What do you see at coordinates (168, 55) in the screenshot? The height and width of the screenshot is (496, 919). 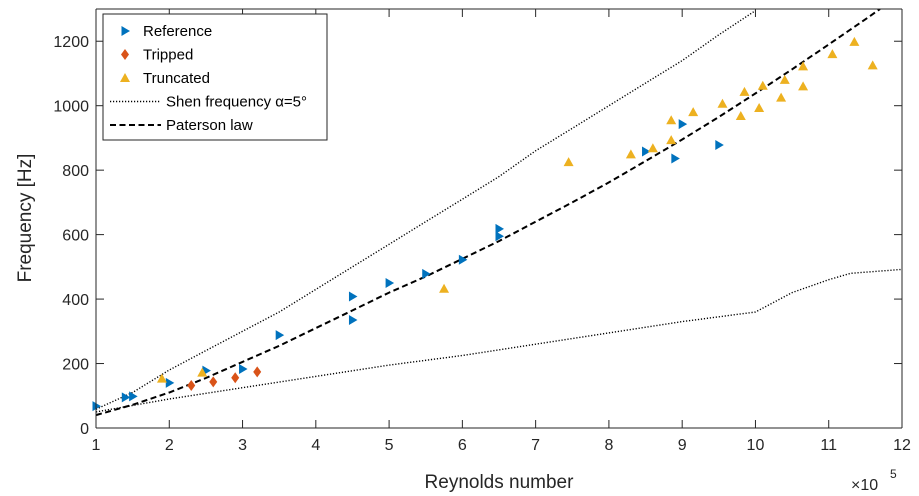 I see `legend-label-tripped: Tripped` at bounding box center [168, 55].